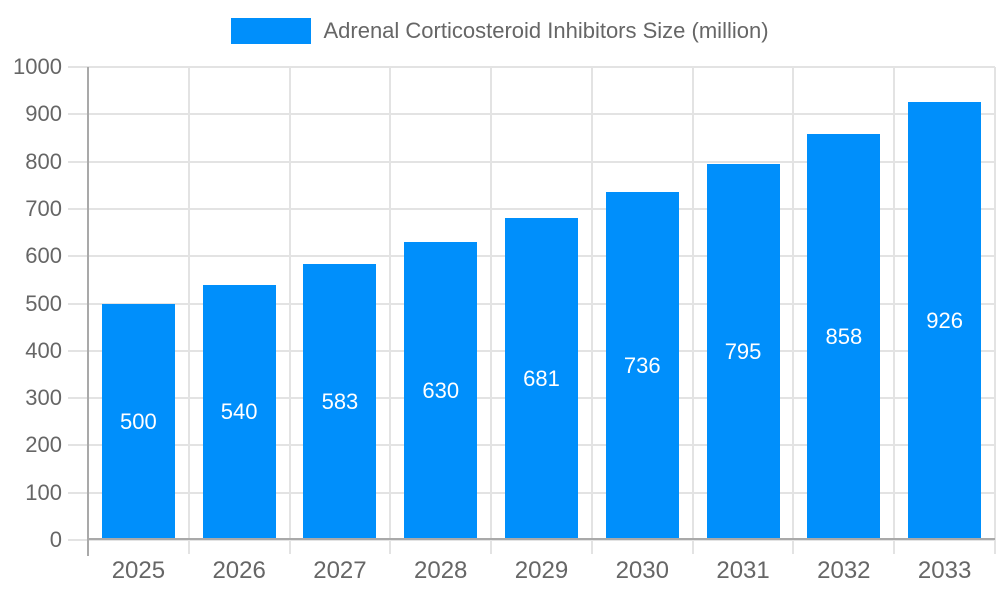 The width and height of the screenshot is (1000, 600). What do you see at coordinates (340, 570) in the screenshot?
I see `x-axis-tick-label: 2027` at bounding box center [340, 570].